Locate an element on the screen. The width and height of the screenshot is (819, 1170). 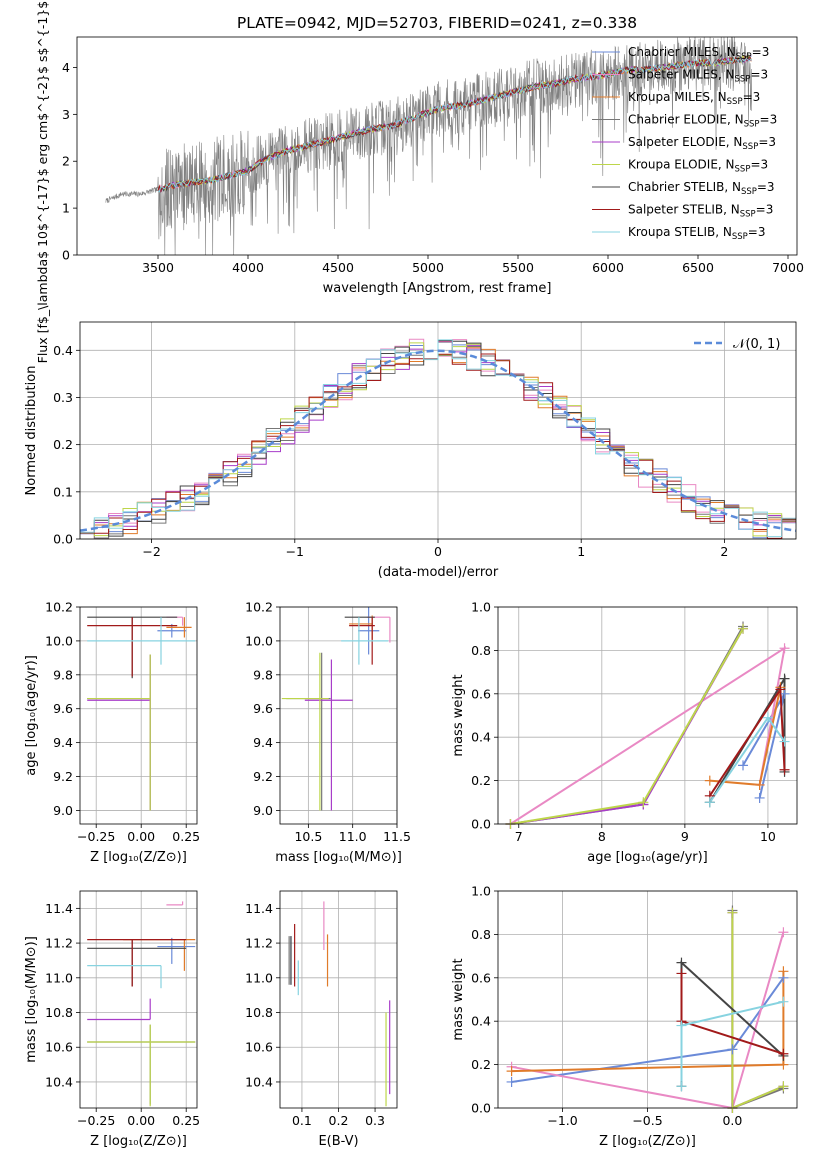
x-tick-label: 3500 is located at coordinates (158, 267).